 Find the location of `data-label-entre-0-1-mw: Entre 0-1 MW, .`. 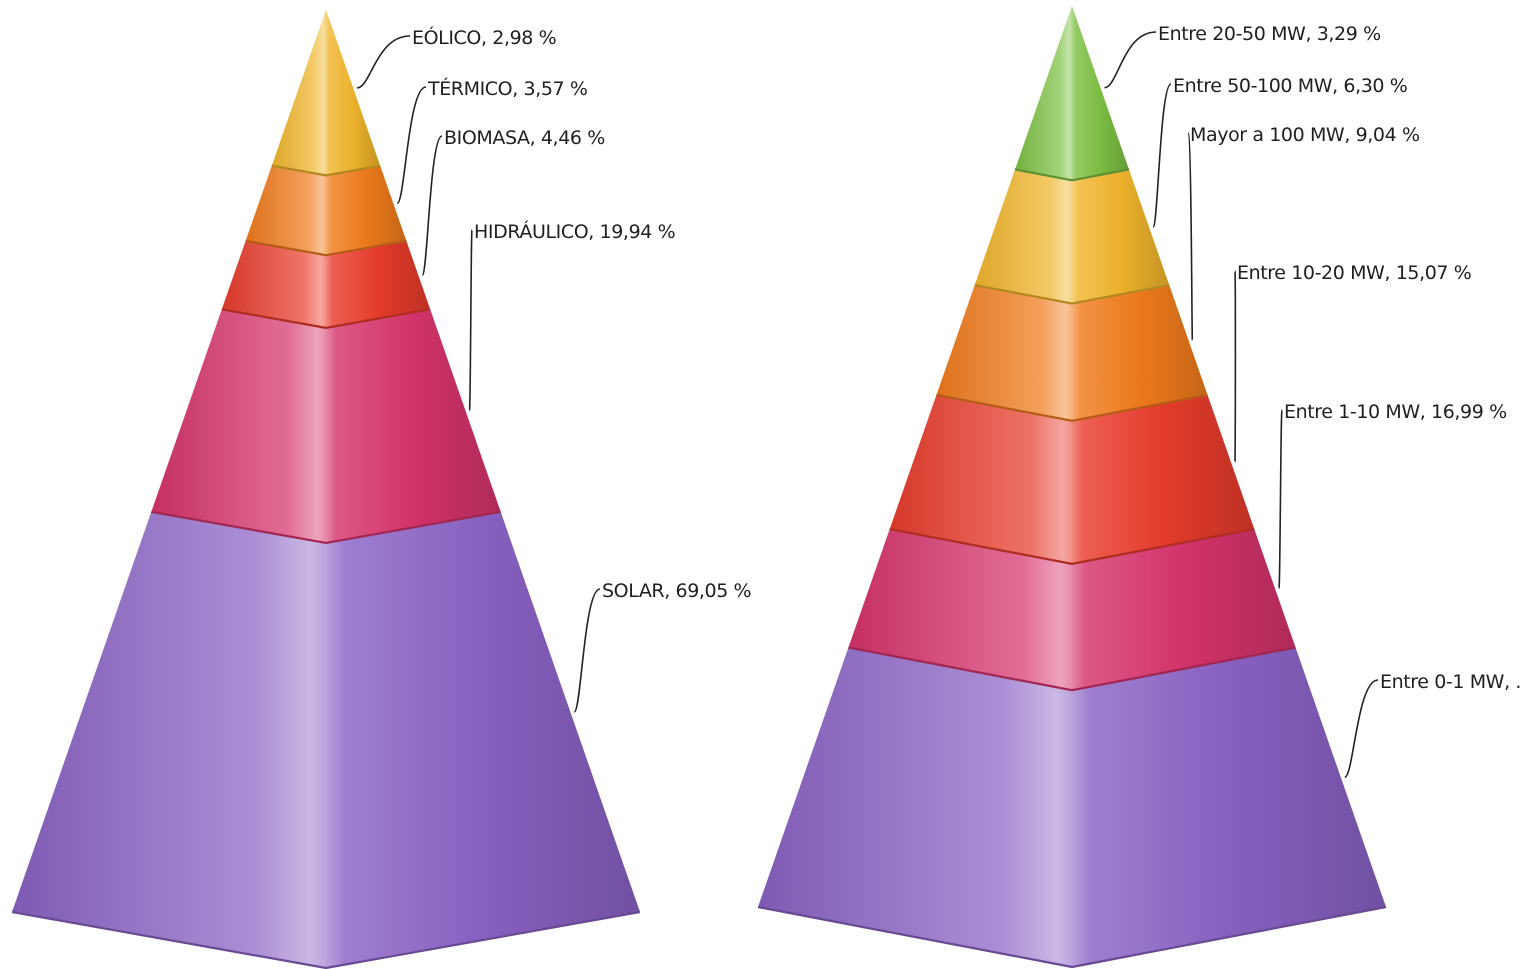

data-label-entre-0-1-mw: Entre 0-1 MW, . is located at coordinates (1450, 682).